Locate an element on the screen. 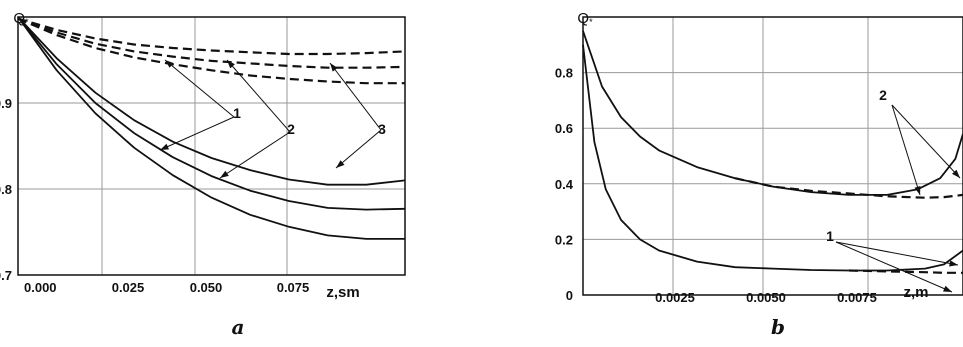 Image resolution: width=963 pixels, height=347 pixels. panel-b-xlabel: z,m is located at coordinates (915, 292).